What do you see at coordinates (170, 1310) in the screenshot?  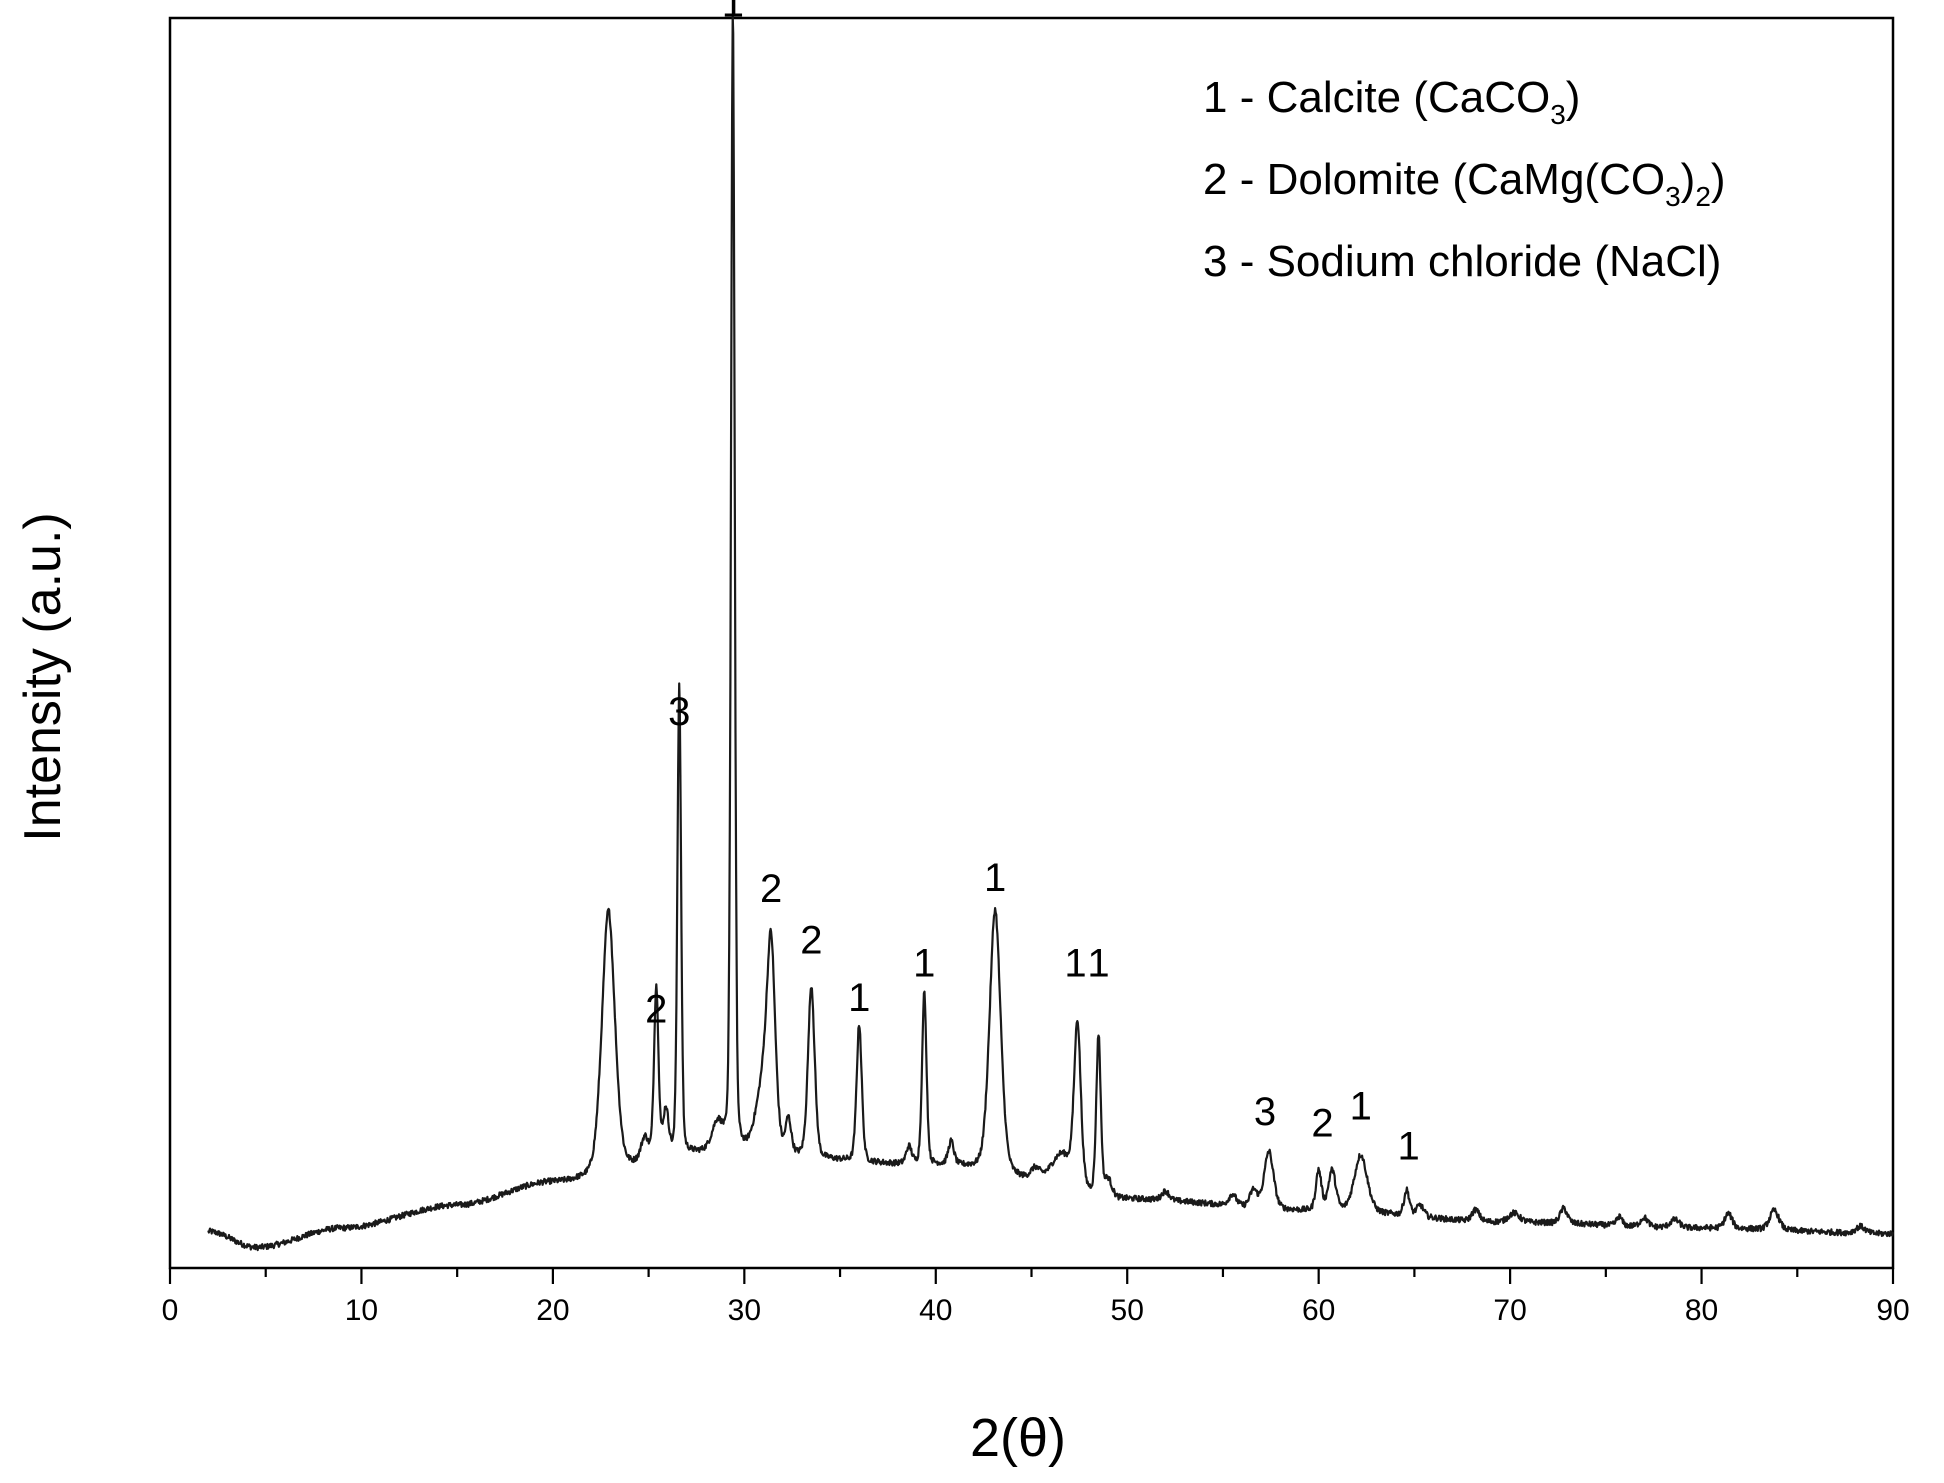 I see `x-tick-label: 0` at bounding box center [170, 1310].